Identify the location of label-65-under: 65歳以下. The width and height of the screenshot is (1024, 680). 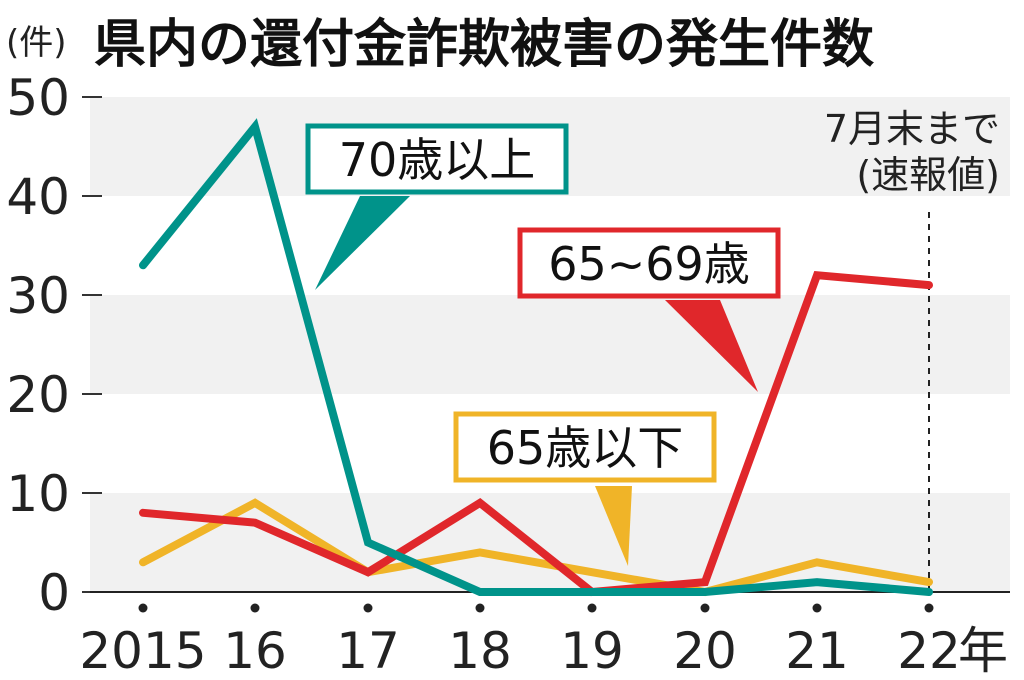
(585, 448).